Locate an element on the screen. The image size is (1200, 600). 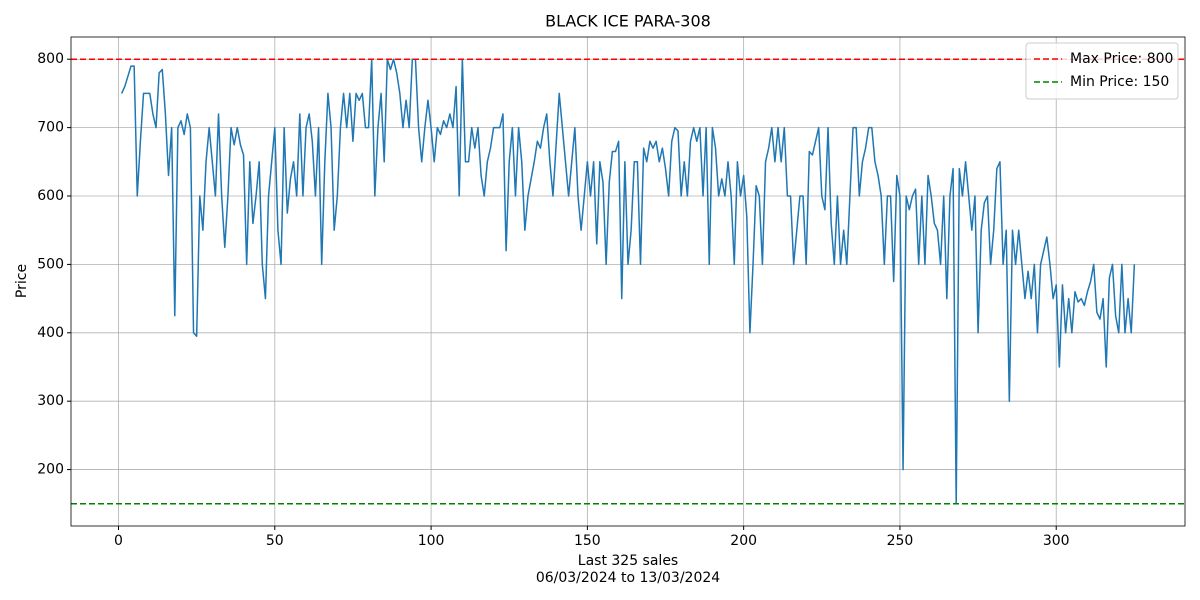
y-tick-label: 700 is located at coordinates (50, 128).